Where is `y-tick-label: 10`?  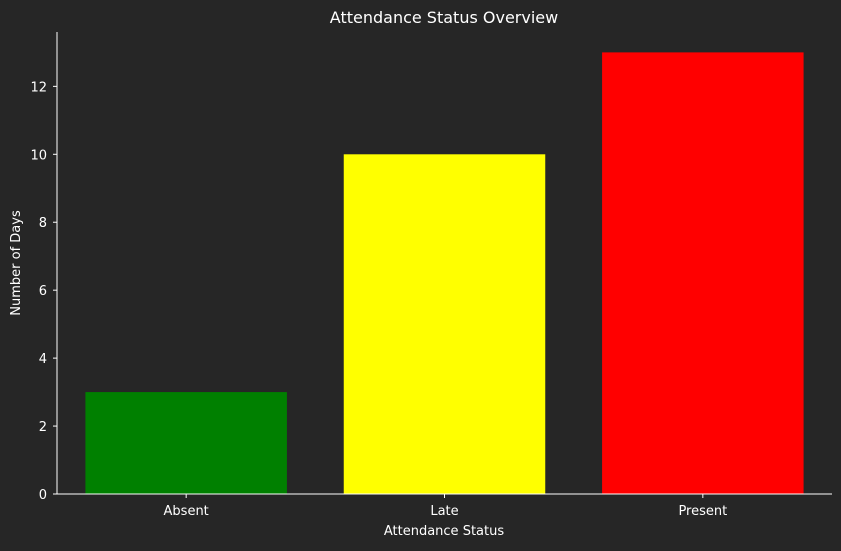 y-tick-label: 10 is located at coordinates (38, 155).